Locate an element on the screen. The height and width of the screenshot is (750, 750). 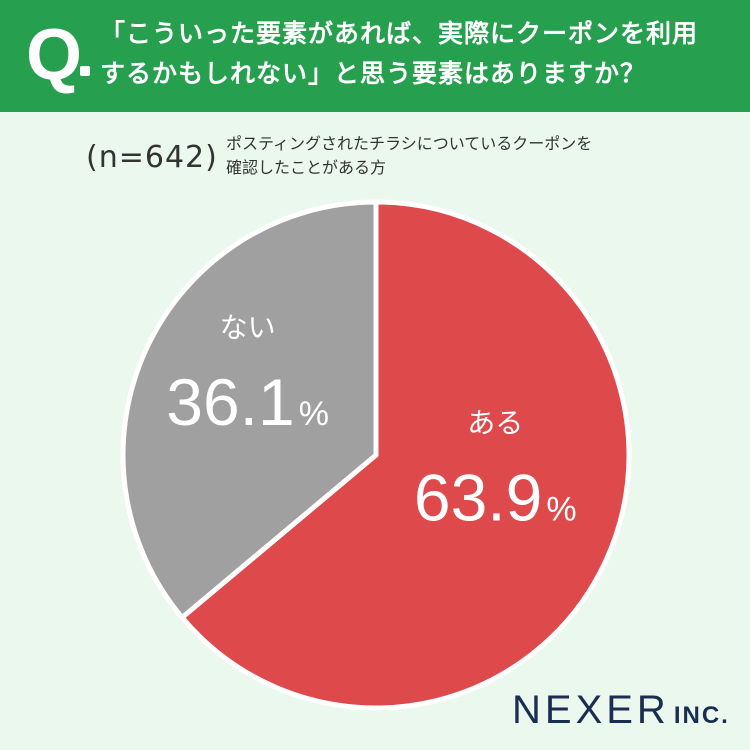
slice-label-1: ない is located at coordinates (248, 327).